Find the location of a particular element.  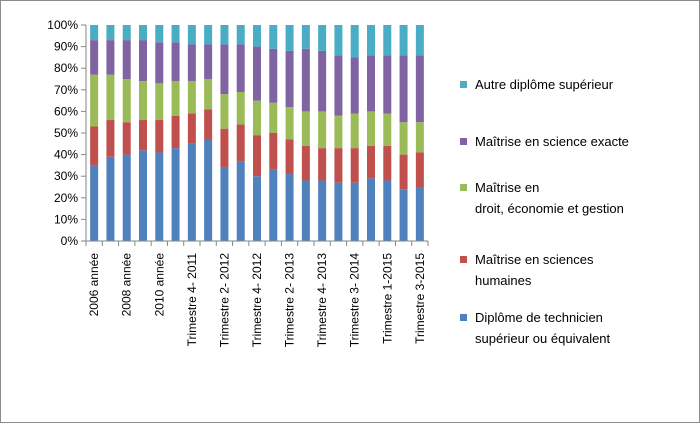

y-tick-label: 70% is located at coordinates (66, 90).